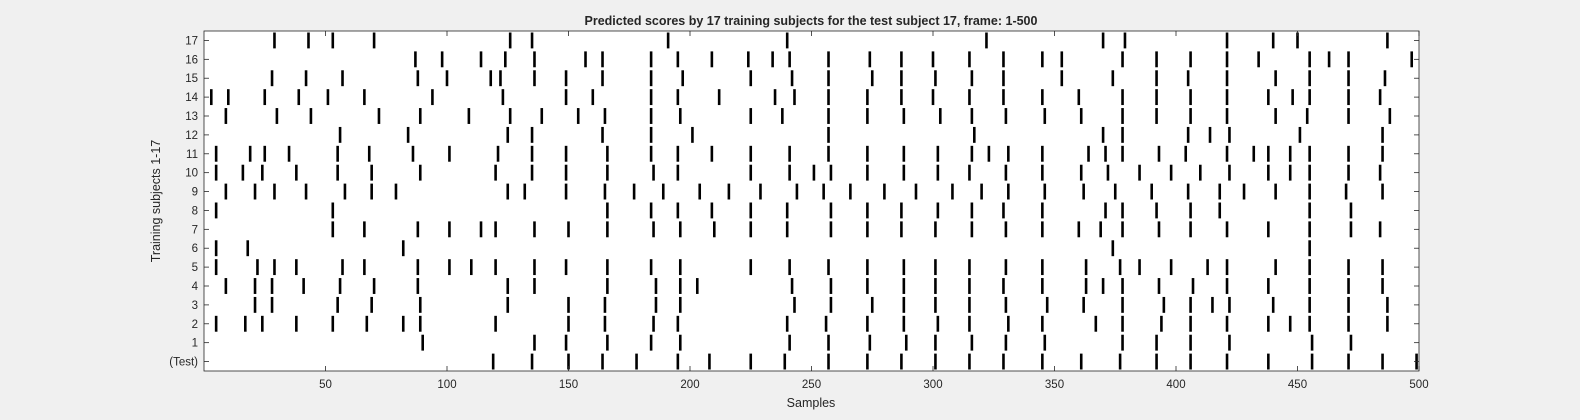 The height and width of the screenshot is (420, 1580). What do you see at coordinates (195, 249) in the screenshot?
I see `y-tick-label: 6` at bounding box center [195, 249].